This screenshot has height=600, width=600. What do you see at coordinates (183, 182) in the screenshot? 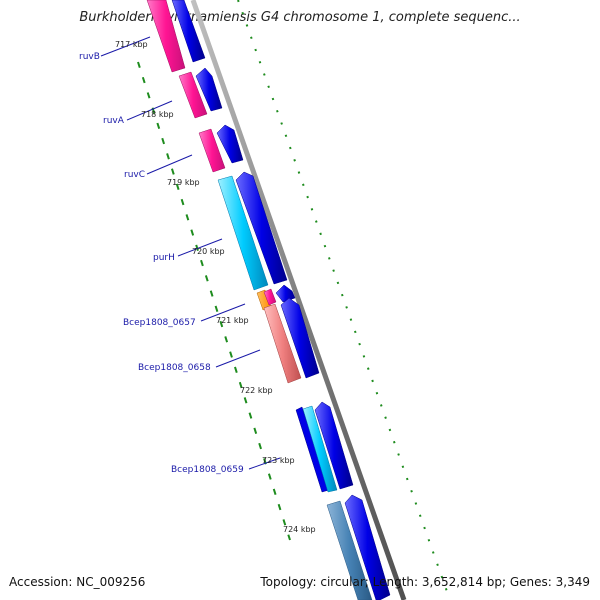
I see `kbp-tick-label: 719 kbp` at bounding box center [183, 182].